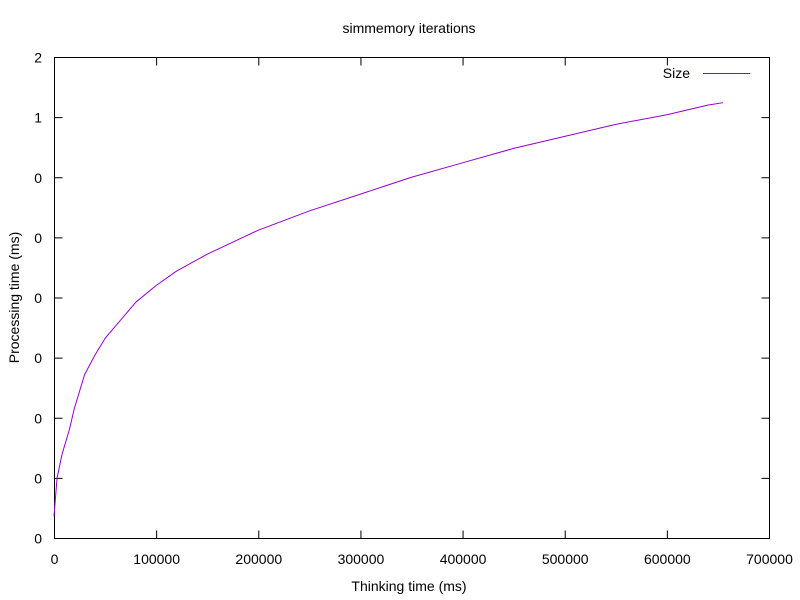 Image resolution: width=800 pixels, height=600 pixels. What do you see at coordinates (408, 28) in the screenshot?
I see `chart-title: simmemory iterations` at bounding box center [408, 28].